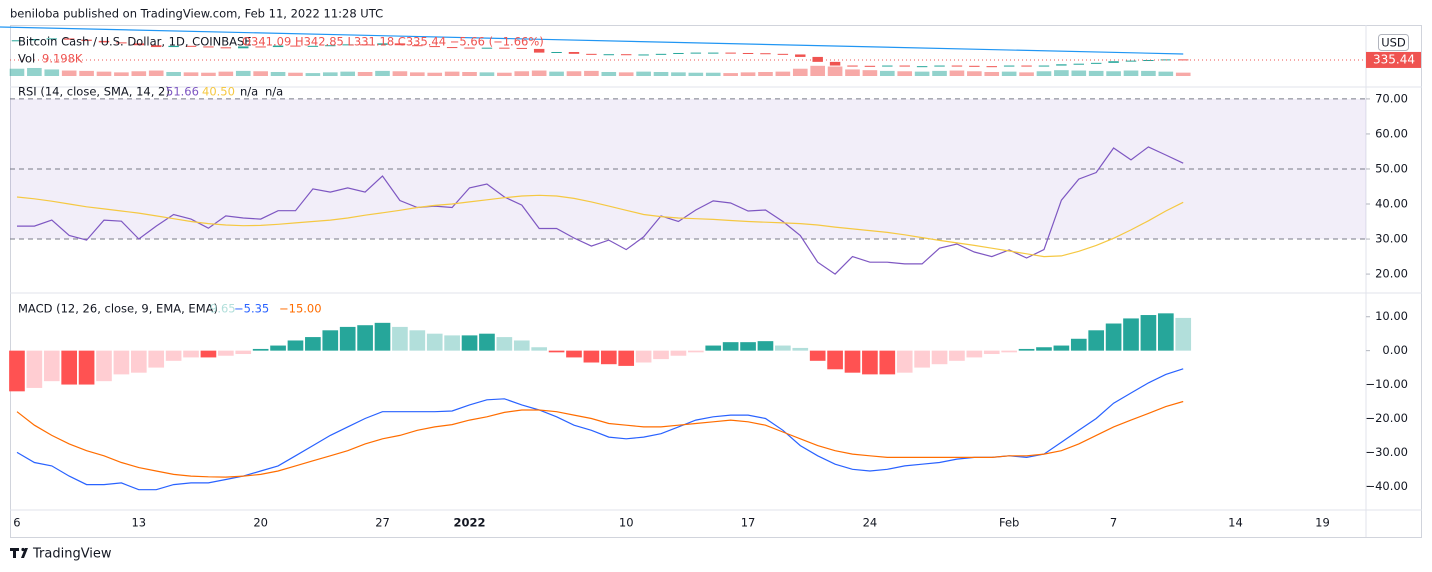 This screenshot has width=1432, height=572. Describe the element at coordinates (260, 523) in the screenshot. I see `x-tick-label: 20` at that location.